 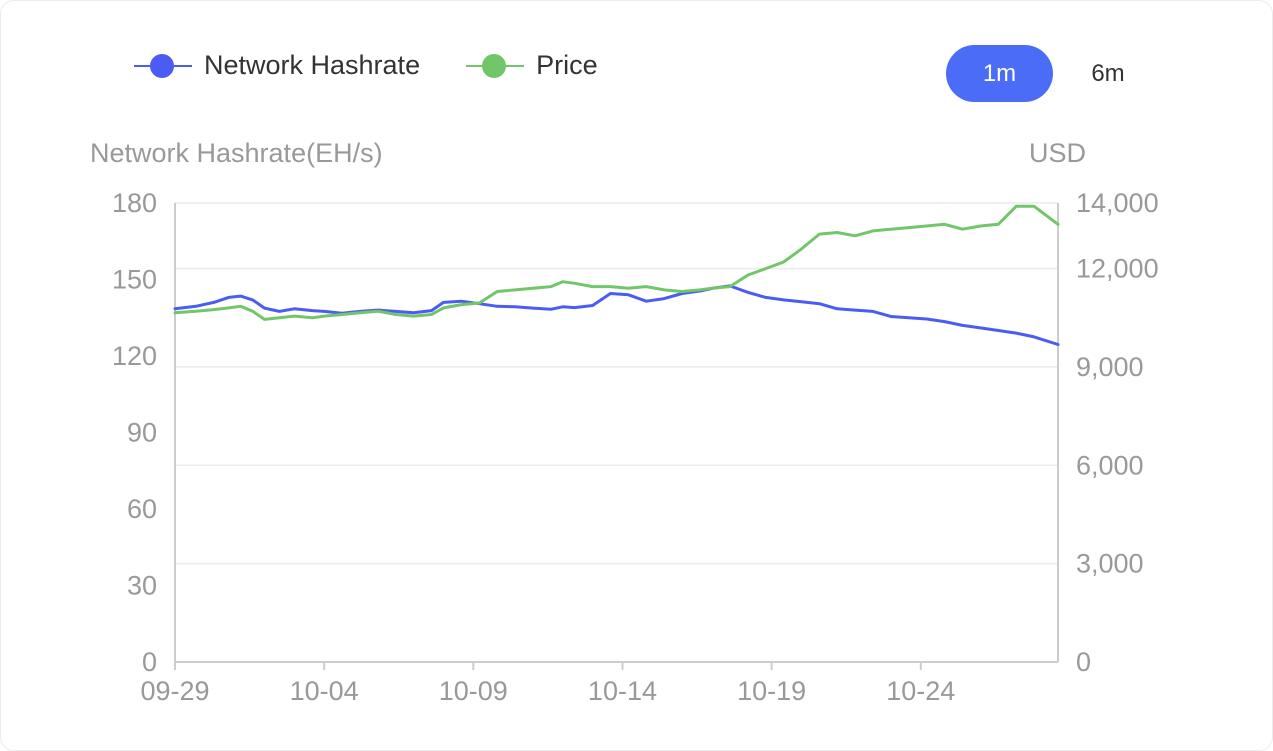 What do you see at coordinates (999, 73) in the screenshot?
I see `range-button-1m: 1m` at bounding box center [999, 73].